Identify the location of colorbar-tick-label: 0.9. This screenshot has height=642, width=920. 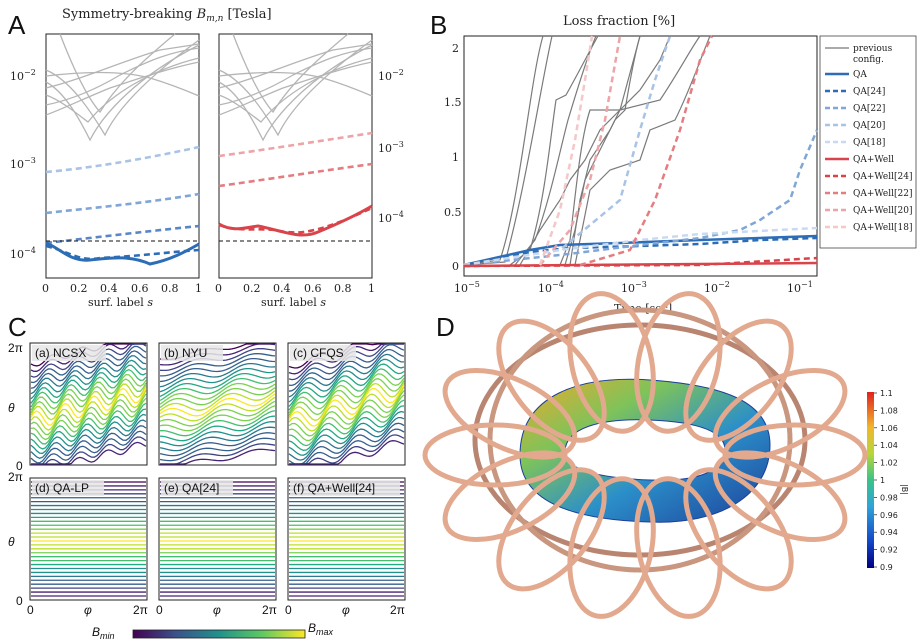
(886, 567).